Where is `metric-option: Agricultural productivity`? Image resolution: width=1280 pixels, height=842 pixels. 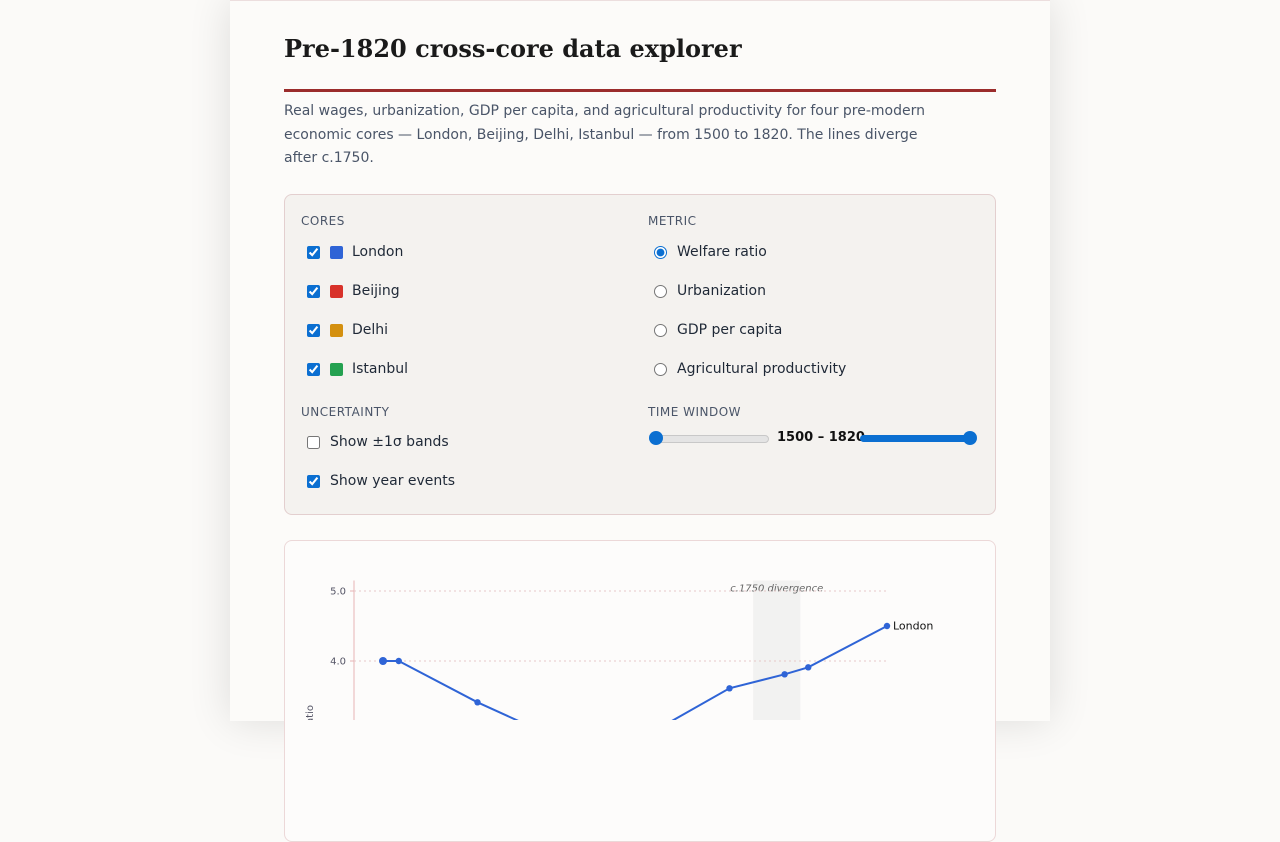 metric-option: Agricultural productivity is located at coordinates (750, 369).